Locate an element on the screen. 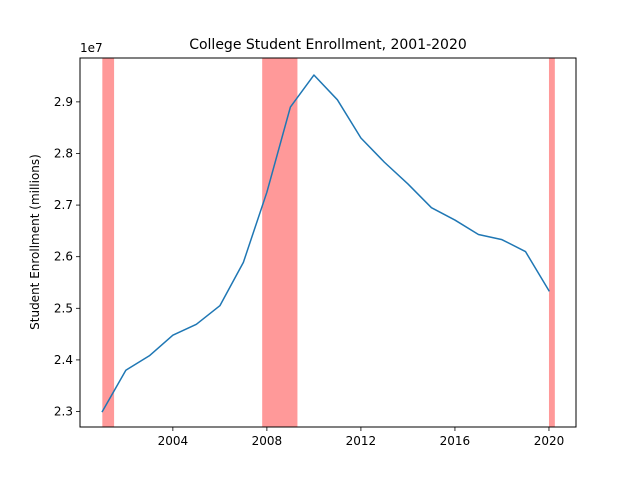 The image size is (640, 484). x-tick-label: 2016 is located at coordinates (455, 441).